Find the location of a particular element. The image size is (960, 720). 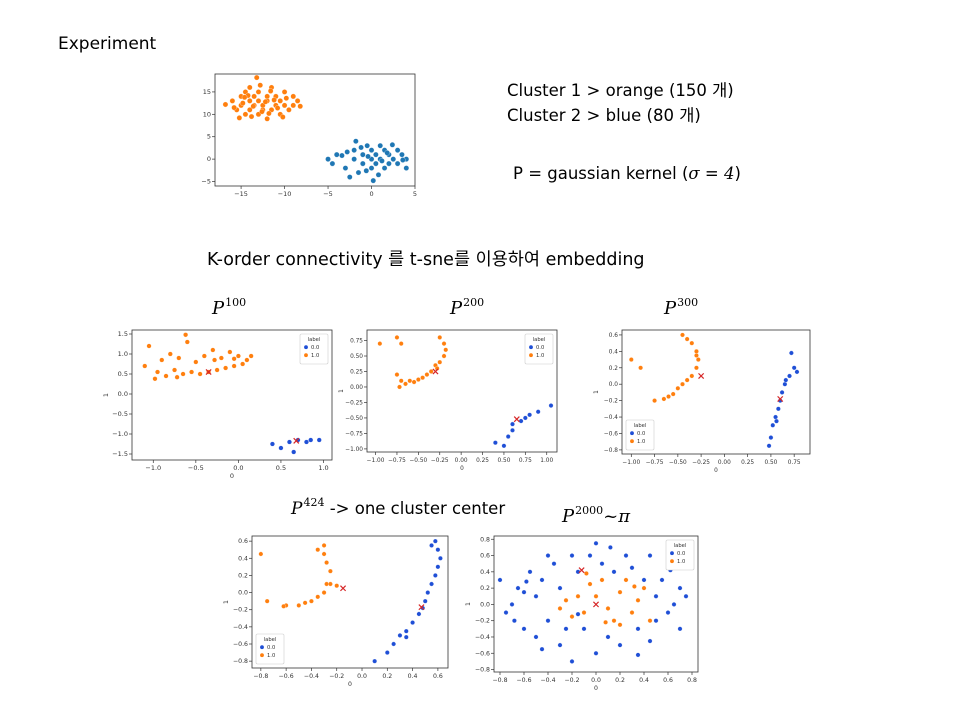

tsne-p200-plot-legend: label 0.0 1.0 is located at coordinates (539, 349).